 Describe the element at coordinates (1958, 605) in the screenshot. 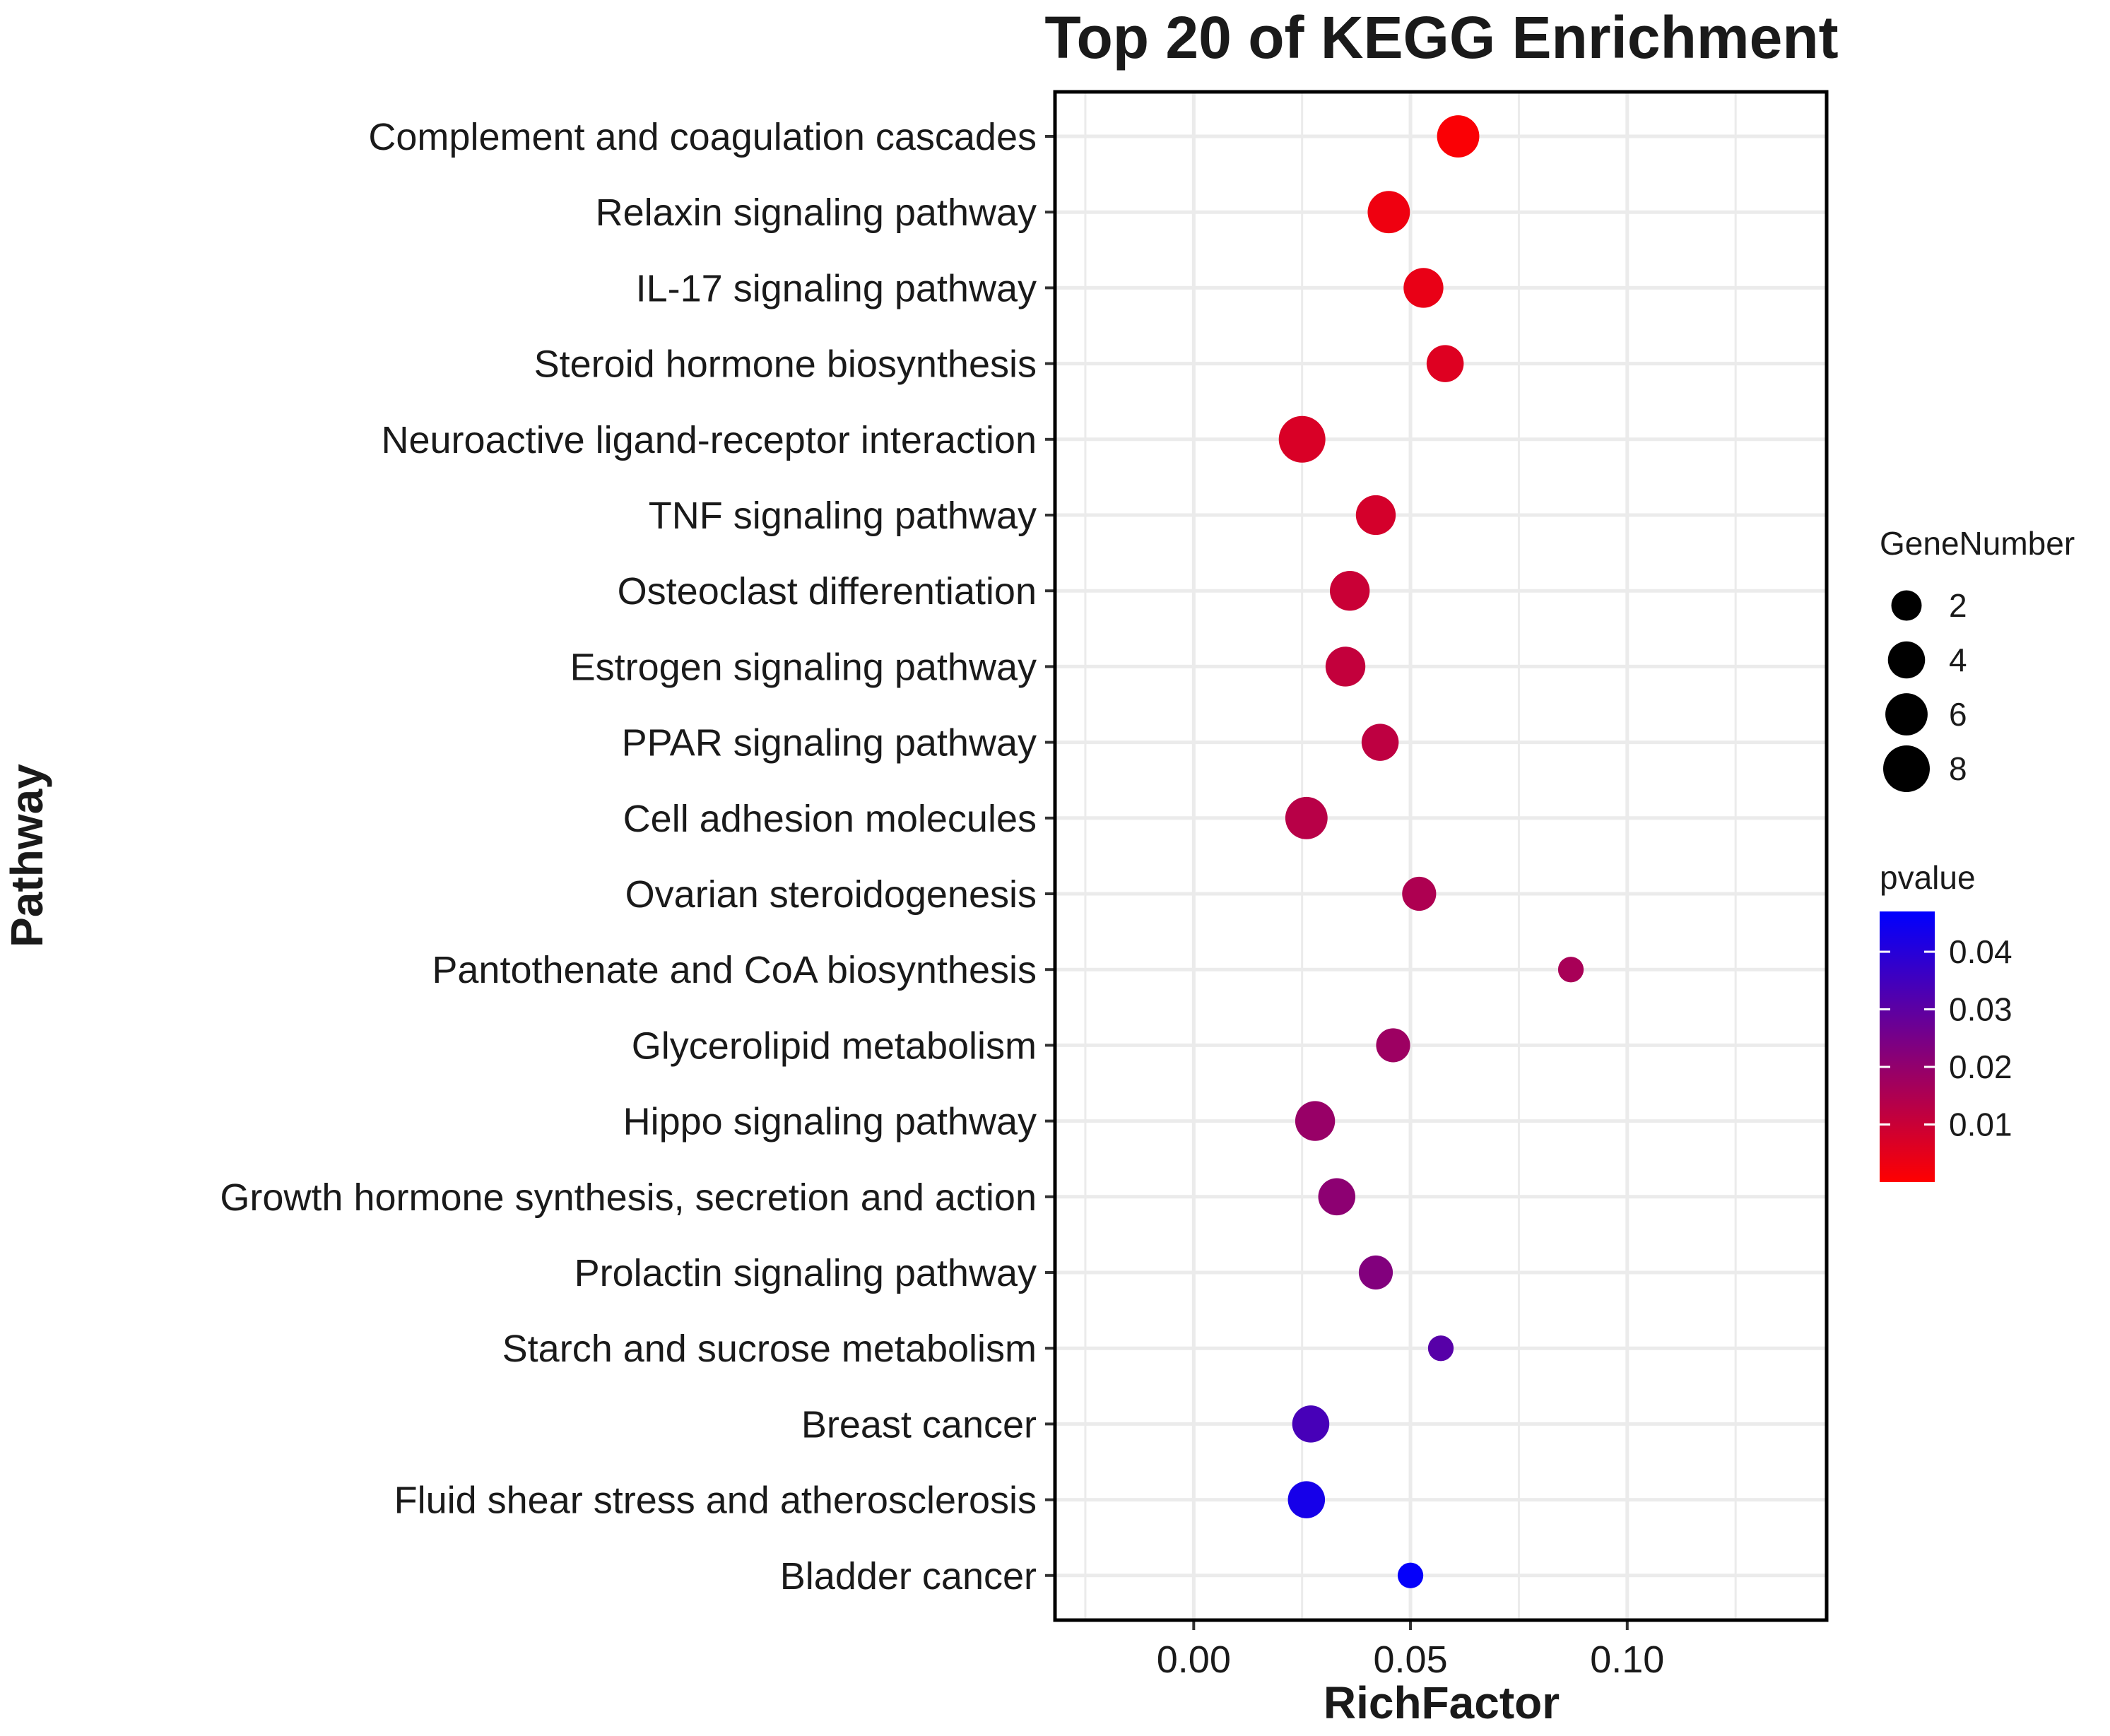

I see `size-legend-label: 2` at that location.